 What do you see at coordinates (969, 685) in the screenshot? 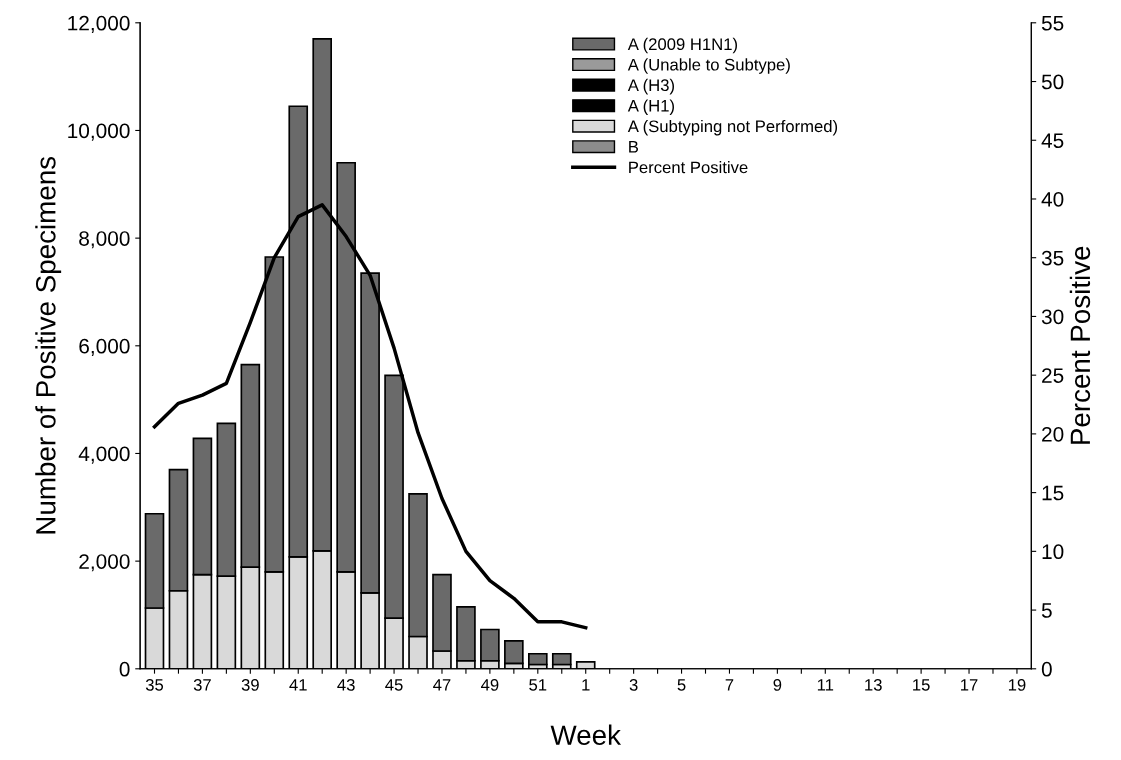
I see `x-tick-label: 17` at bounding box center [969, 685].